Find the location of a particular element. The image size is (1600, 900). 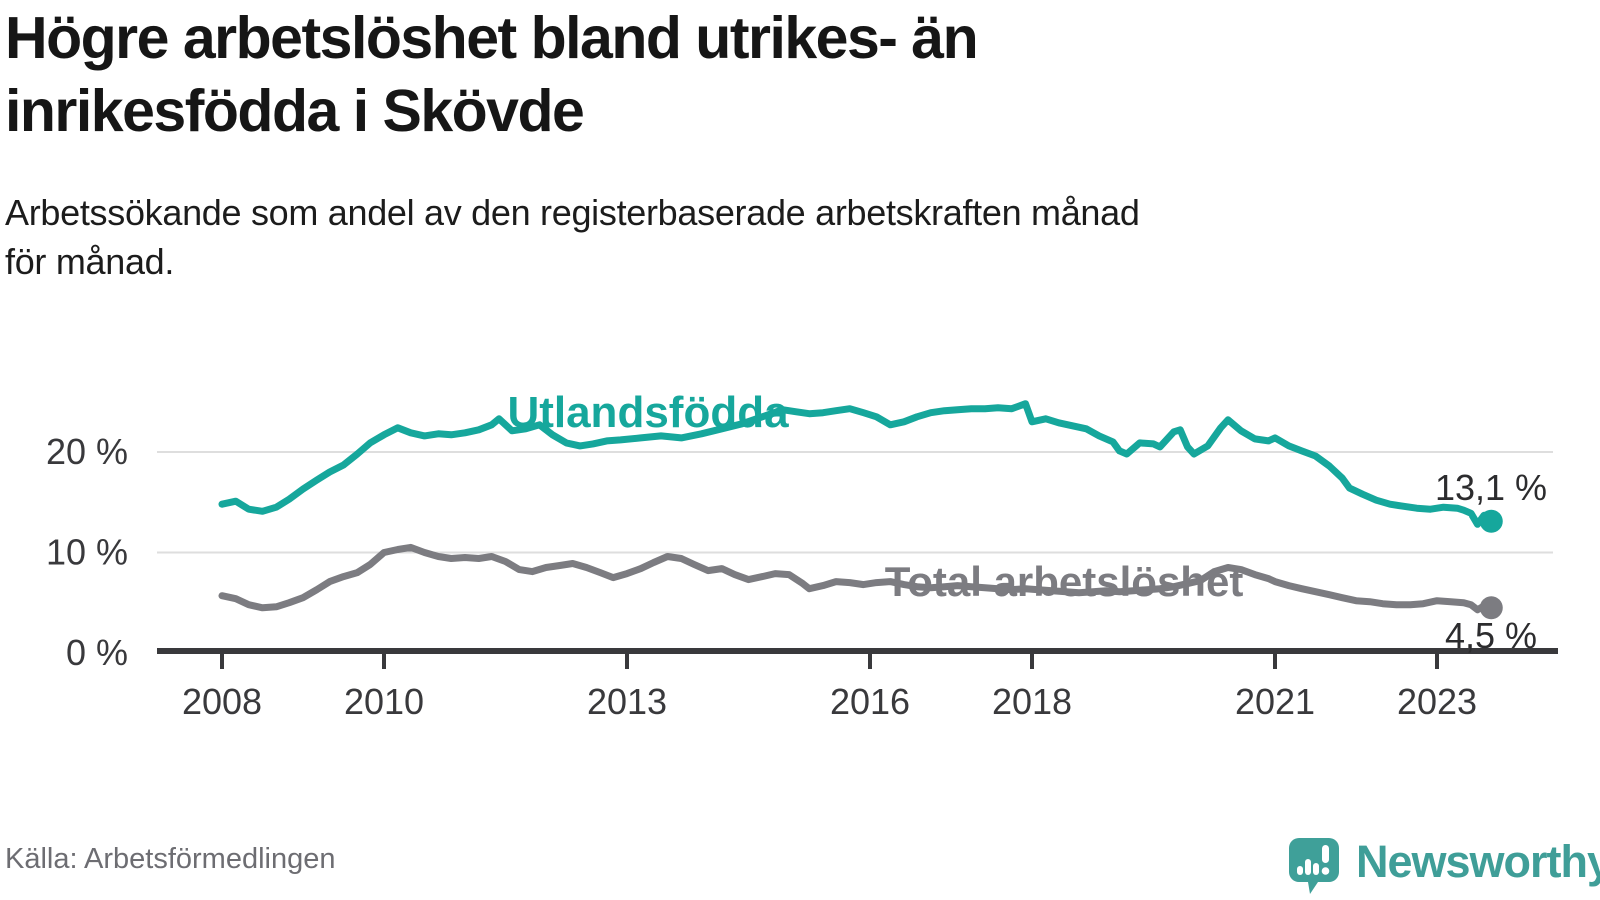

series-label-utlandsfodda: Utlandsfödda is located at coordinates (648, 412).